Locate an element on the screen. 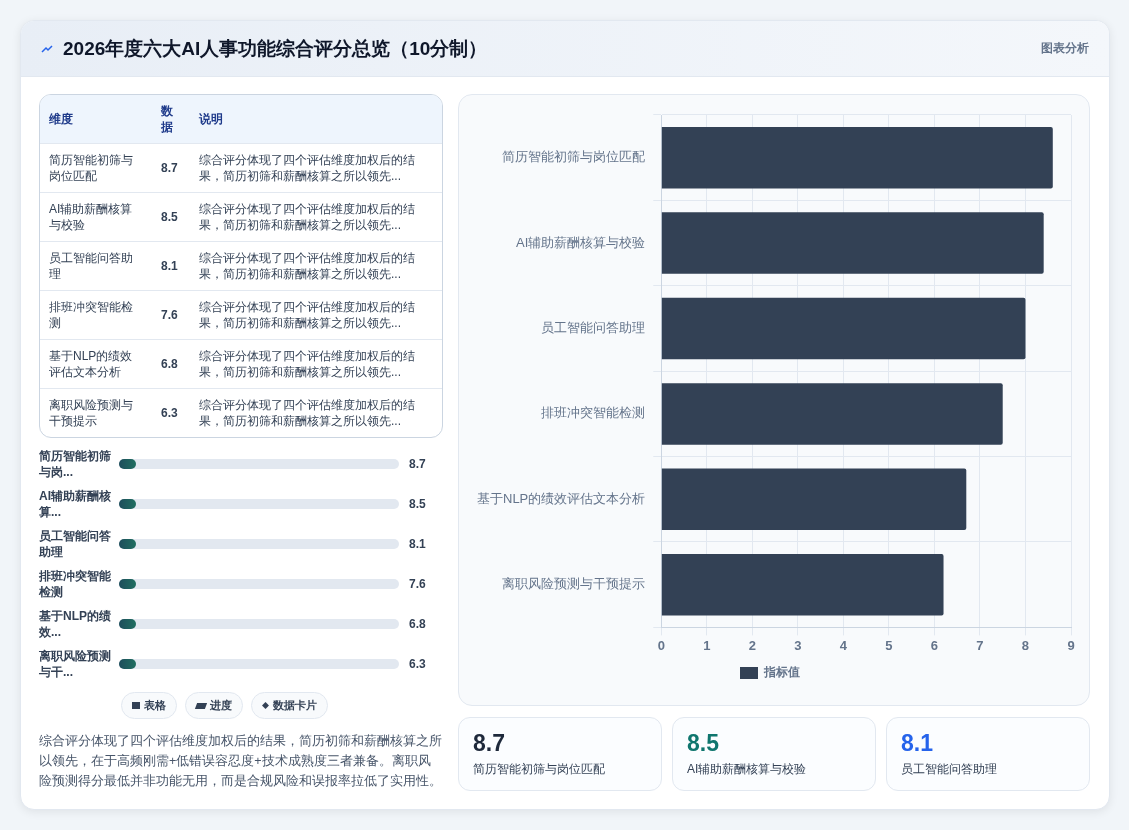  x-tick-label: 1 is located at coordinates (707, 645).